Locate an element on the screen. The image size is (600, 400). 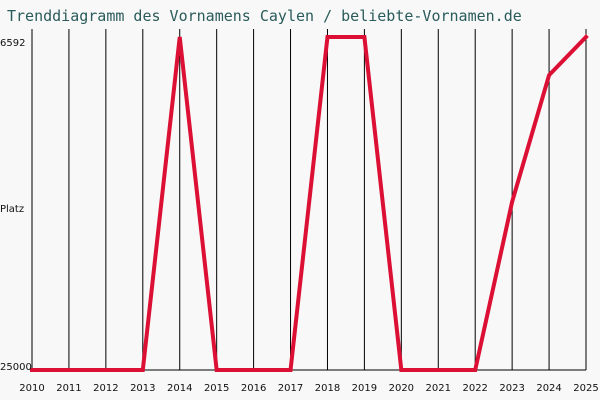
x-tick-label-2023: 2023 is located at coordinates (511, 388).